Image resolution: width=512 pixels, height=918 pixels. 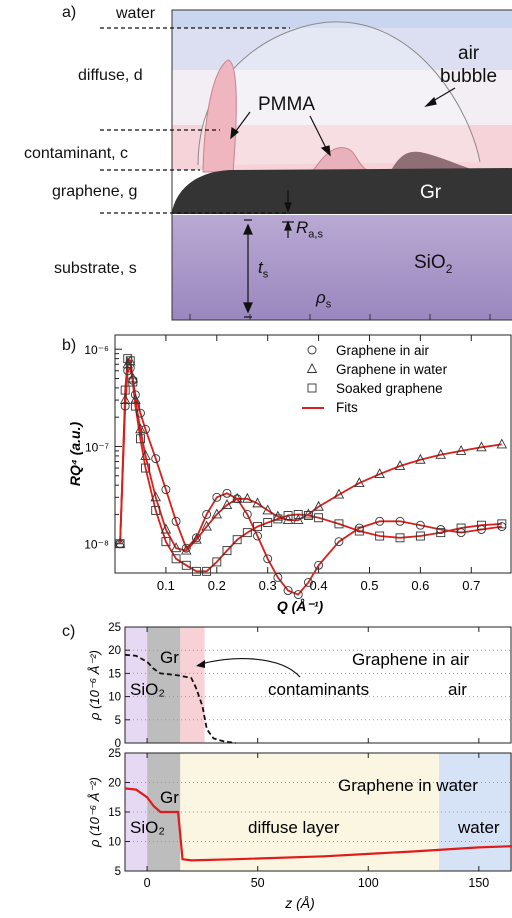 What do you see at coordinates (328, 304) in the screenshot?
I see `rho-subscript: s` at bounding box center [328, 304].